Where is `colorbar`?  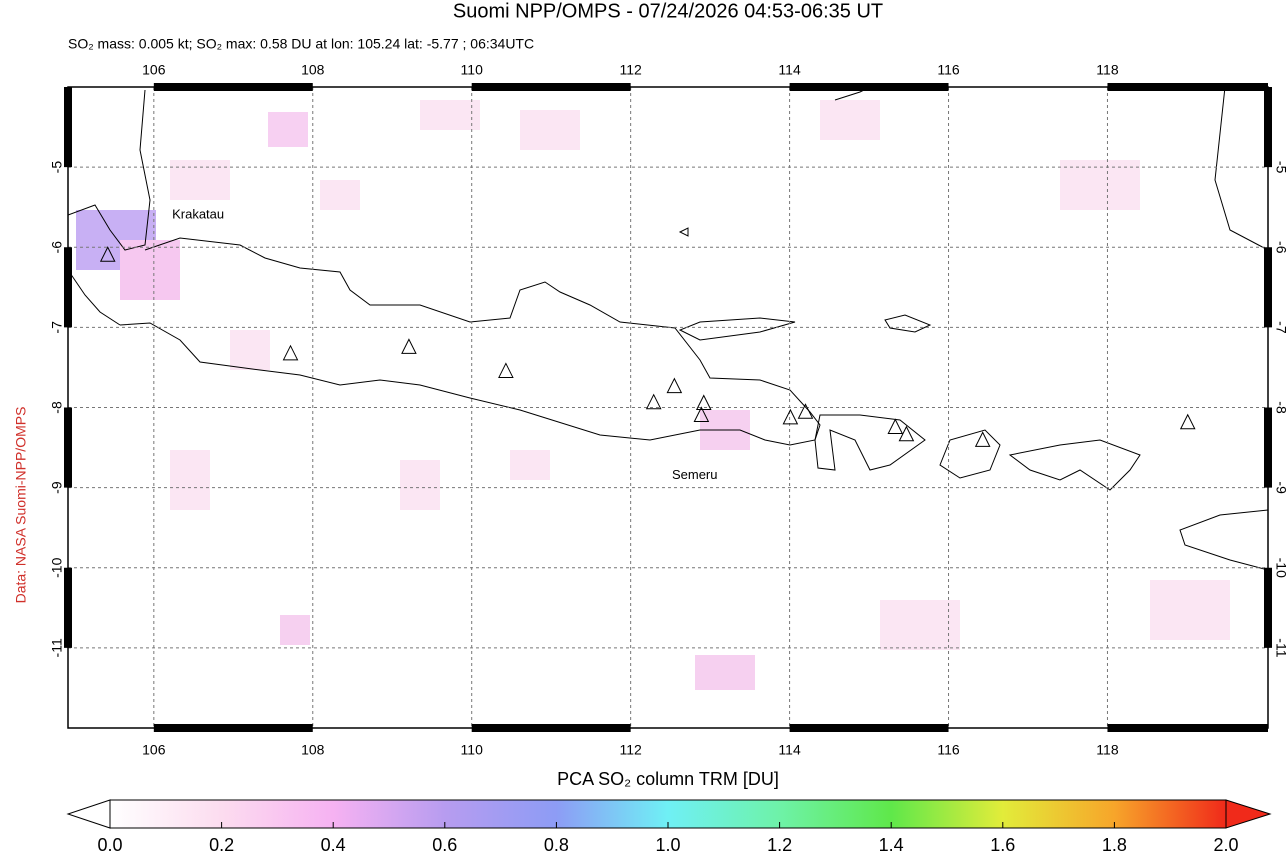
colorbar is located at coordinates (669, 814).